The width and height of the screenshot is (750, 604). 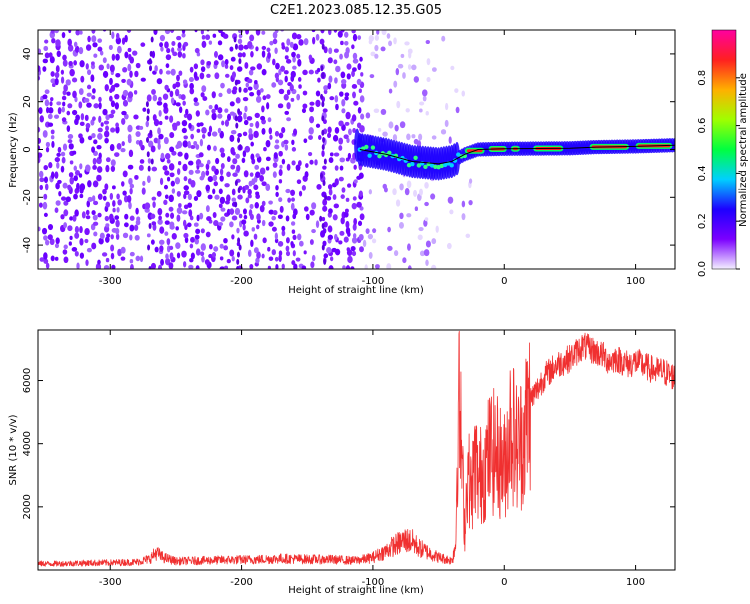 What do you see at coordinates (702, 269) in the screenshot?
I see `colorbar-tick-label: 0.0` at bounding box center [702, 269].